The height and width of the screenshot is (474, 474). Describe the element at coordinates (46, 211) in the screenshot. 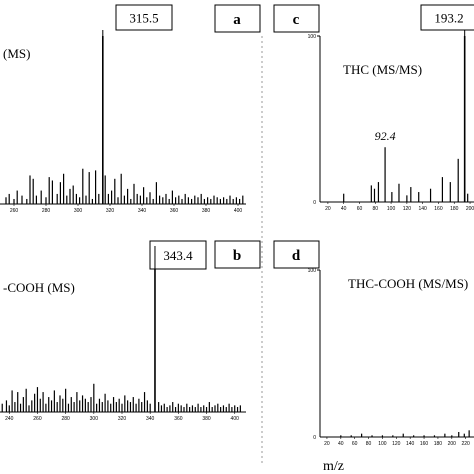

I see `x-tick-label-a: 280` at that location.